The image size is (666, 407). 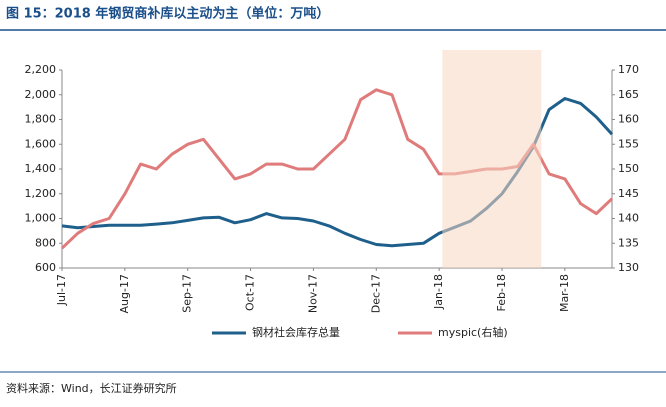 I want to click on x-tick-label: Dec-17, so click(x=375, y=293).